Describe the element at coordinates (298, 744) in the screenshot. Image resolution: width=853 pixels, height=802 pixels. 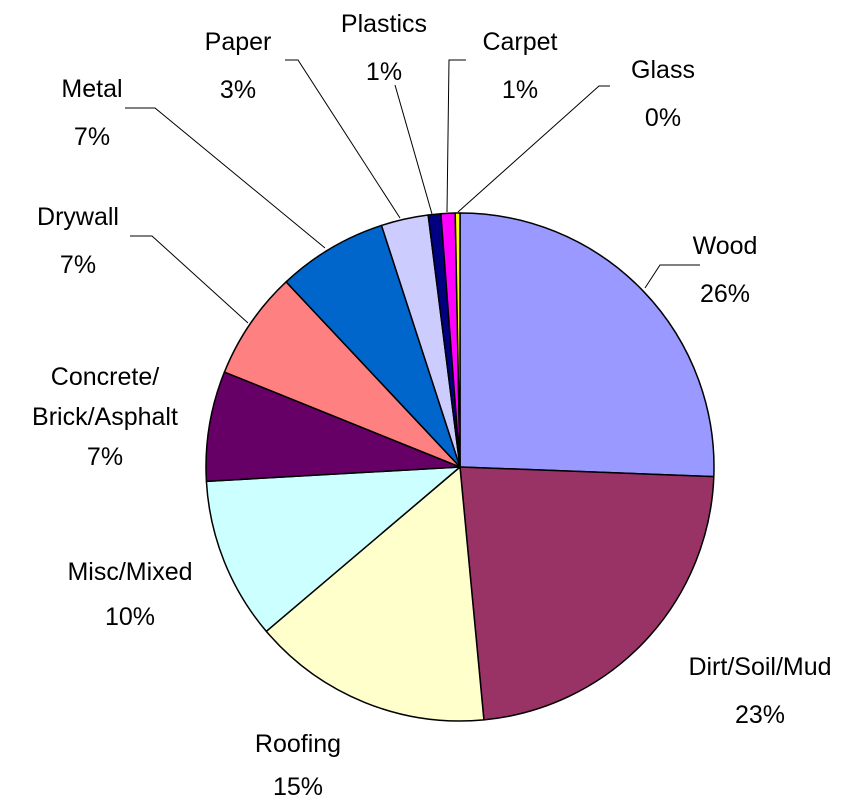
I see `slice-category-label: Roofing` at that location.